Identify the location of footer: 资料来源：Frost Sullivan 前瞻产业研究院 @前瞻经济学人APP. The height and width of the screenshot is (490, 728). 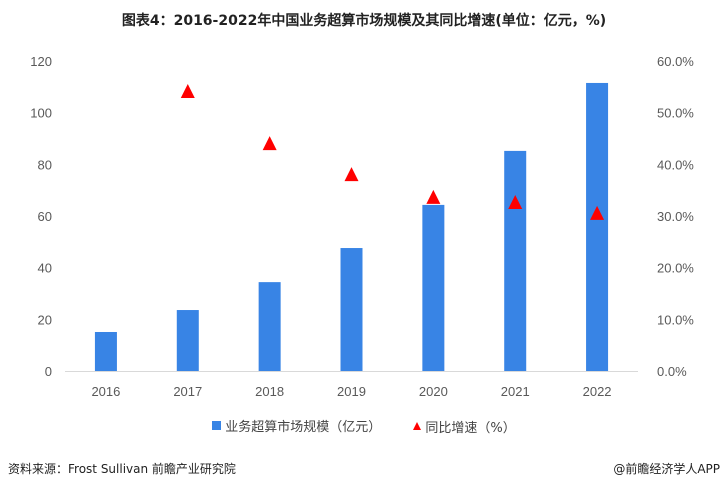
(364, 468).